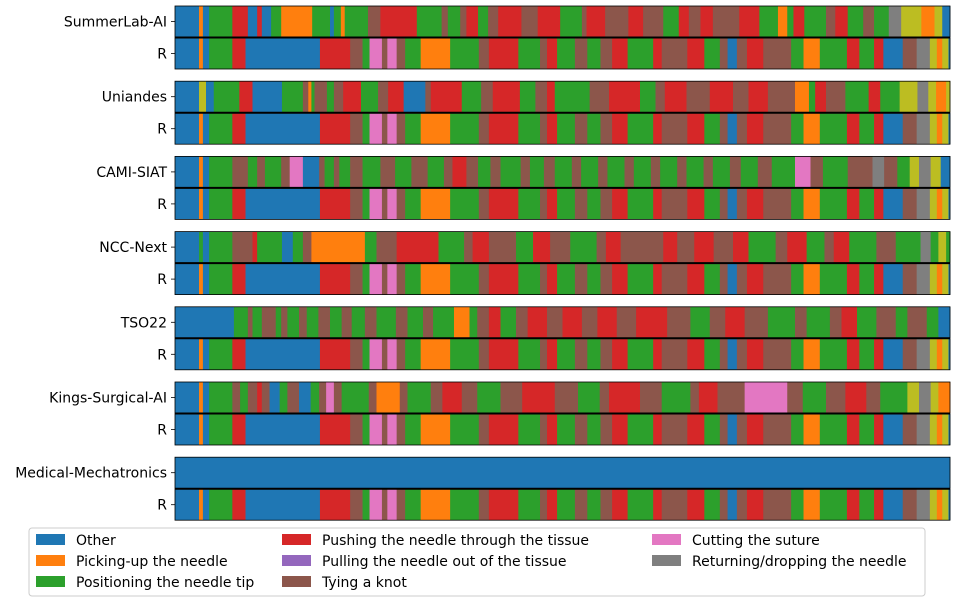 This screenshot has width=957, height=602. I want to click on legend-frame, so click(477, 562).